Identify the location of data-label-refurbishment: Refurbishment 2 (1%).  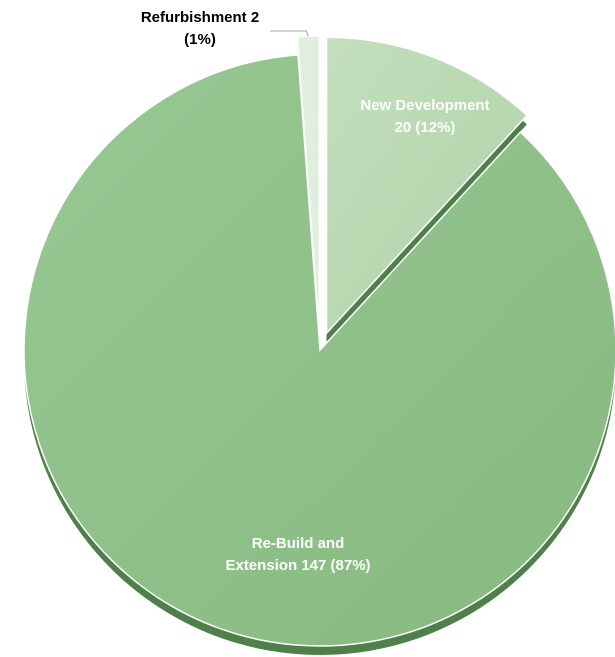
(200, 28).